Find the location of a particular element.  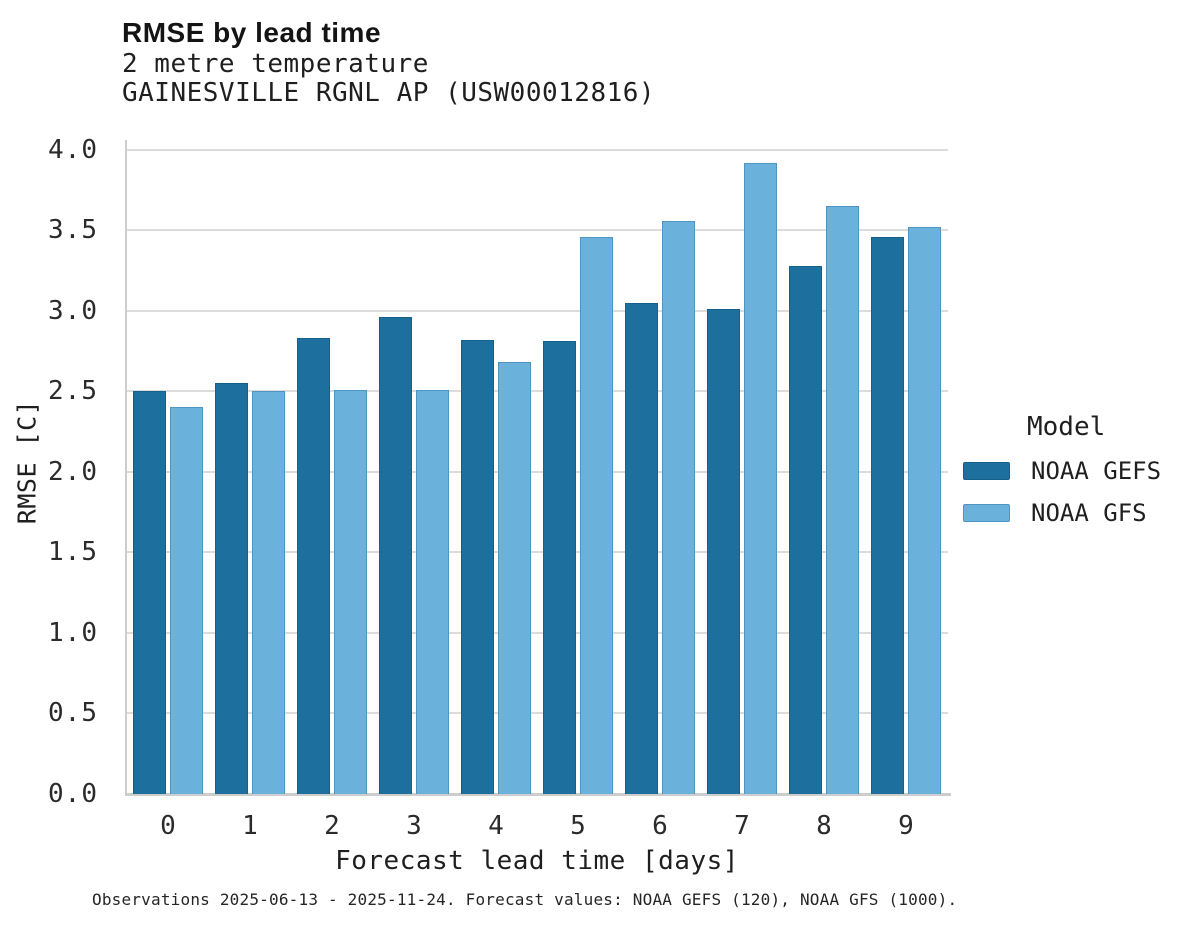

gridline-3.5 is located at coordinates (537, 230).